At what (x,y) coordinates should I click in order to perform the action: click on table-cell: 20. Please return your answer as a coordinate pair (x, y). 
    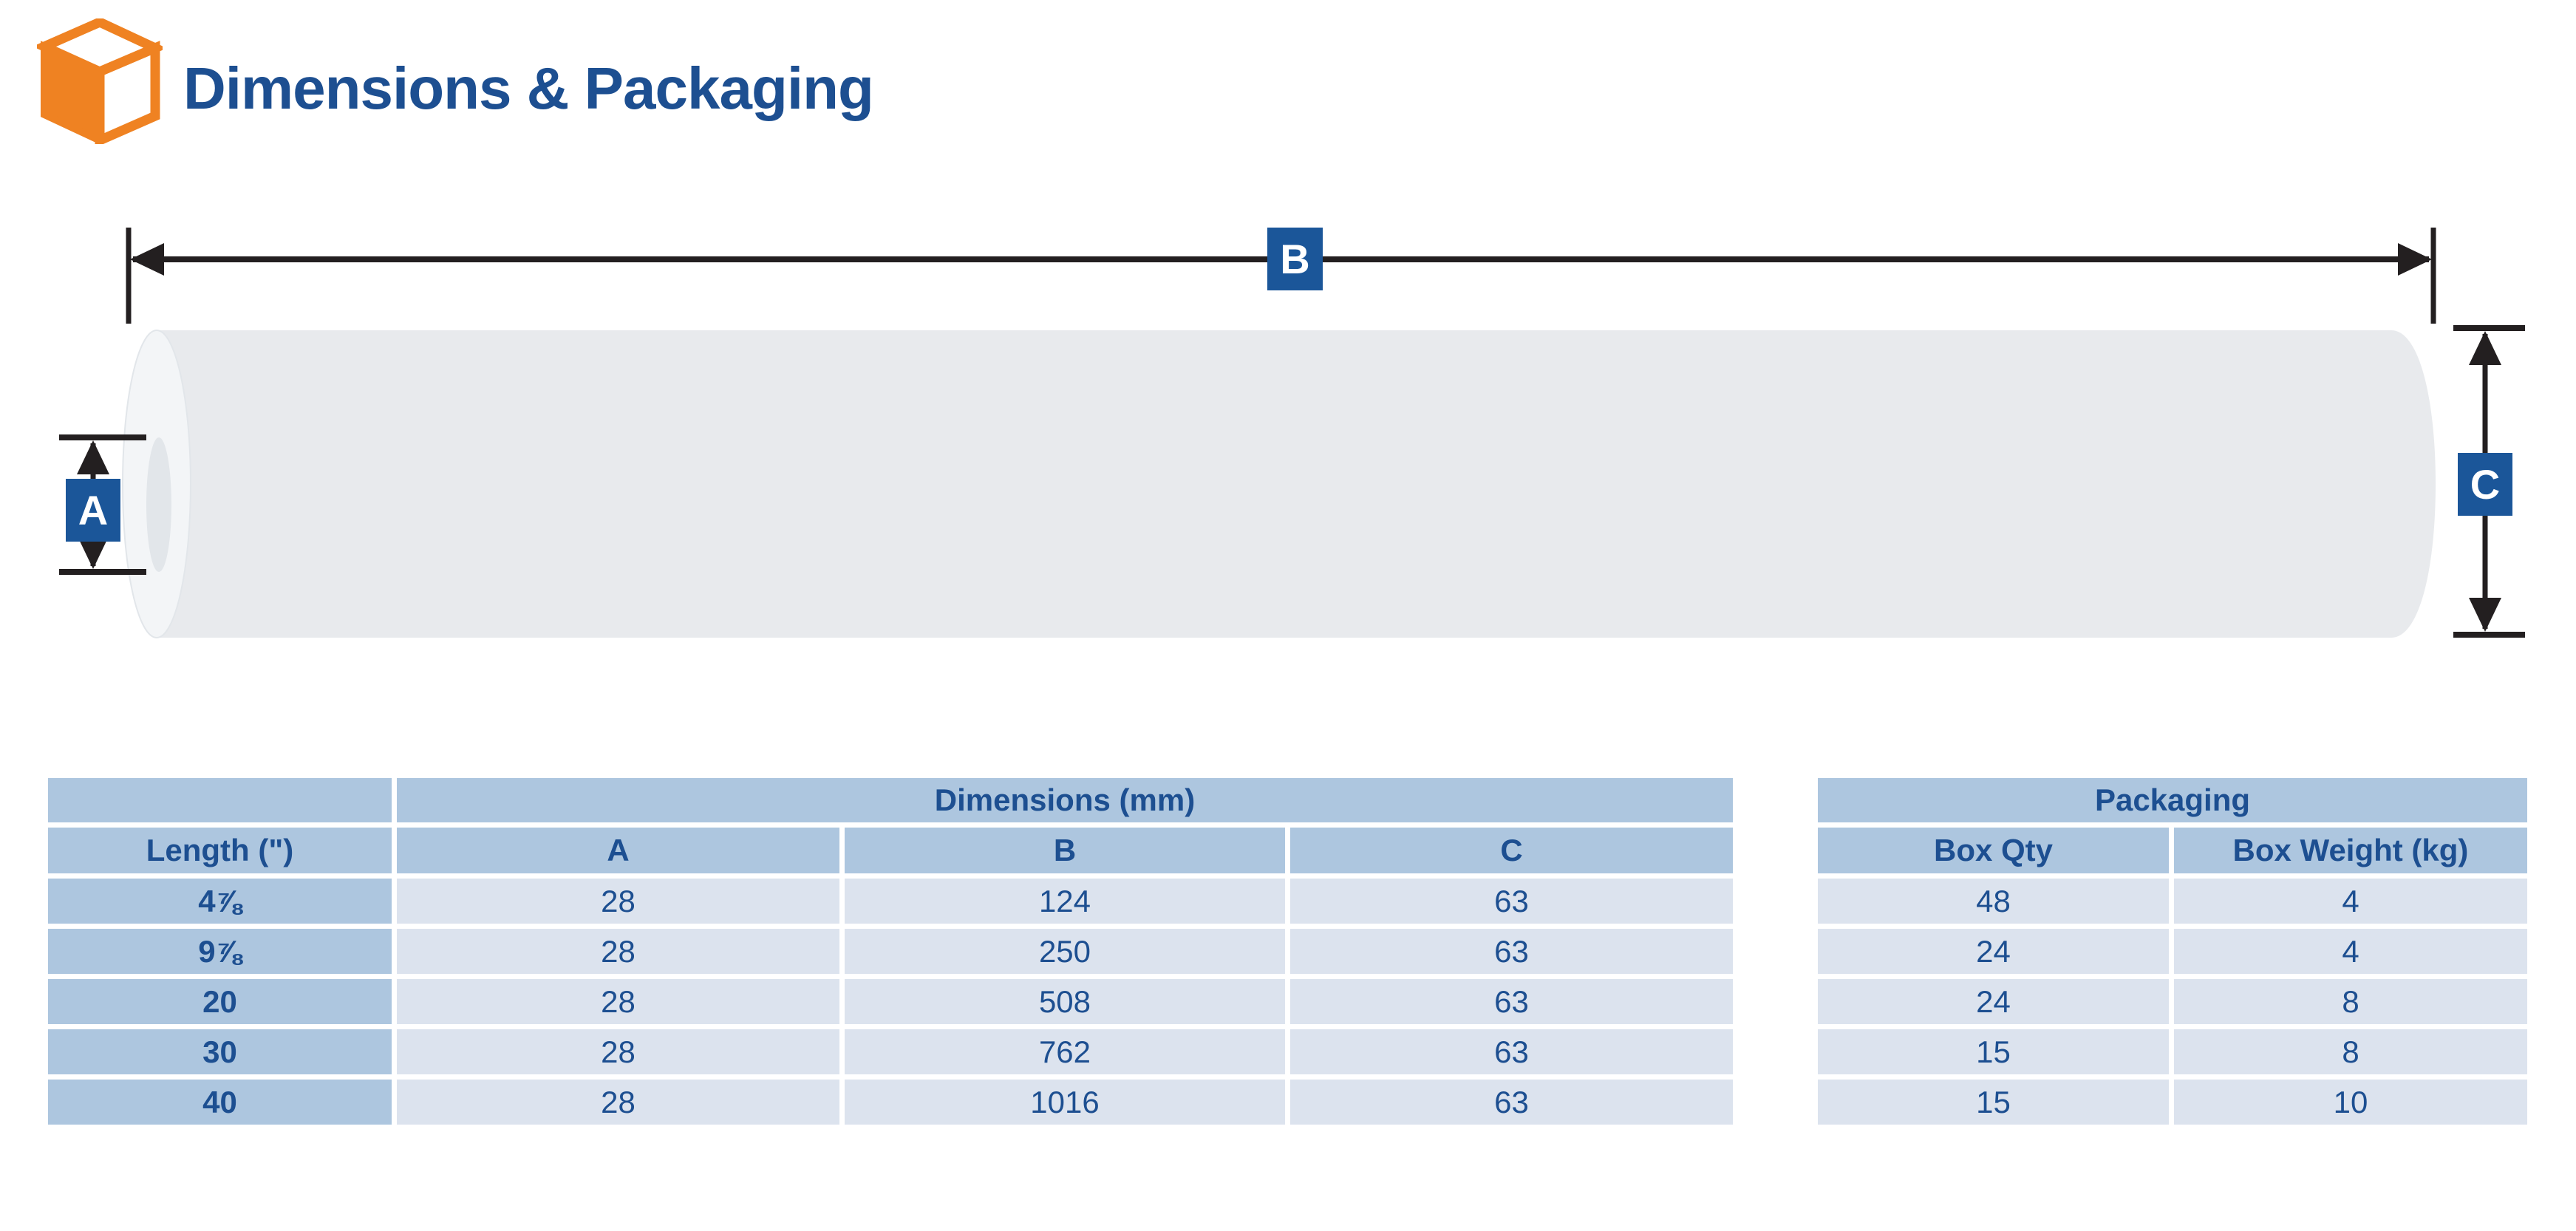
    Looking at the image, I should click on (220, 1001).